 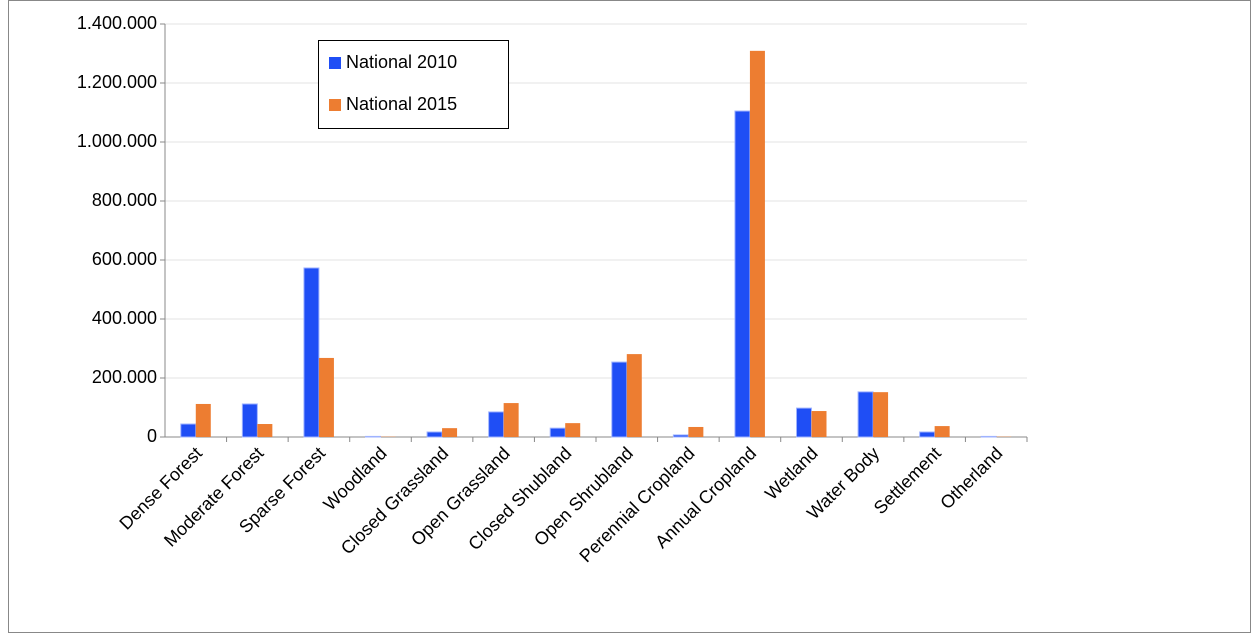 I want to click on x-tick-label: Closed Shubland, so click(x=519, y=498).